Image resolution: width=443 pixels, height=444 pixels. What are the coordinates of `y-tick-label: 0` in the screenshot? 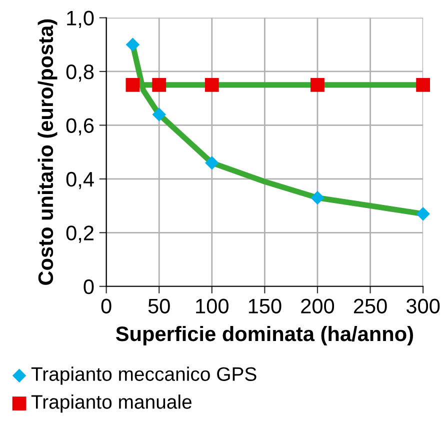 It's located at (89, 286).